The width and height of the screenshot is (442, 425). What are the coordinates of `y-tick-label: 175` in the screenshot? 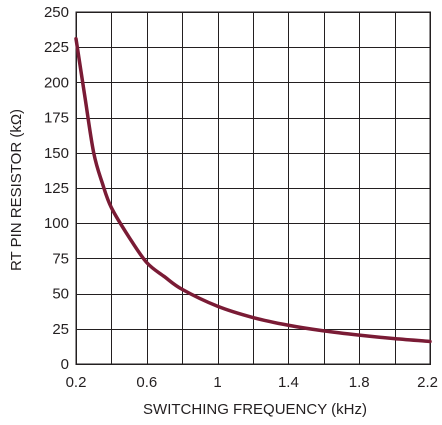 It's located at (56, 118).